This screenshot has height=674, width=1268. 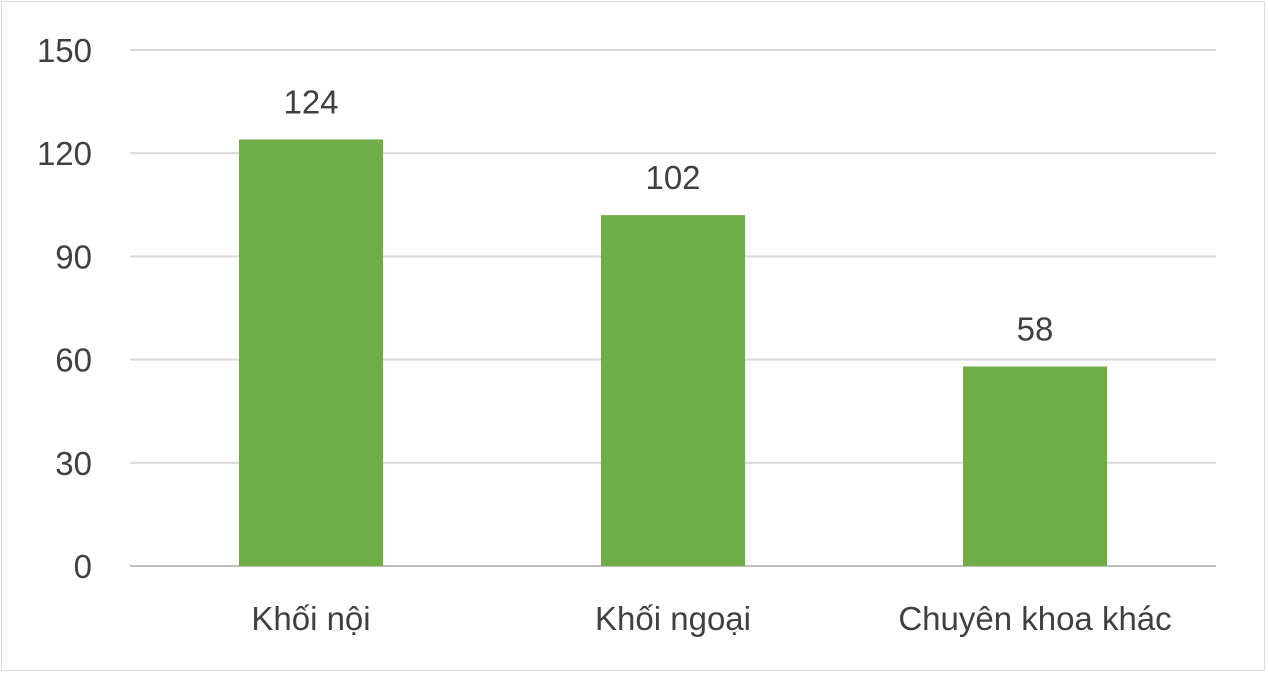 I want to click on y-tick-label: 90, so click(x=73, y=256).